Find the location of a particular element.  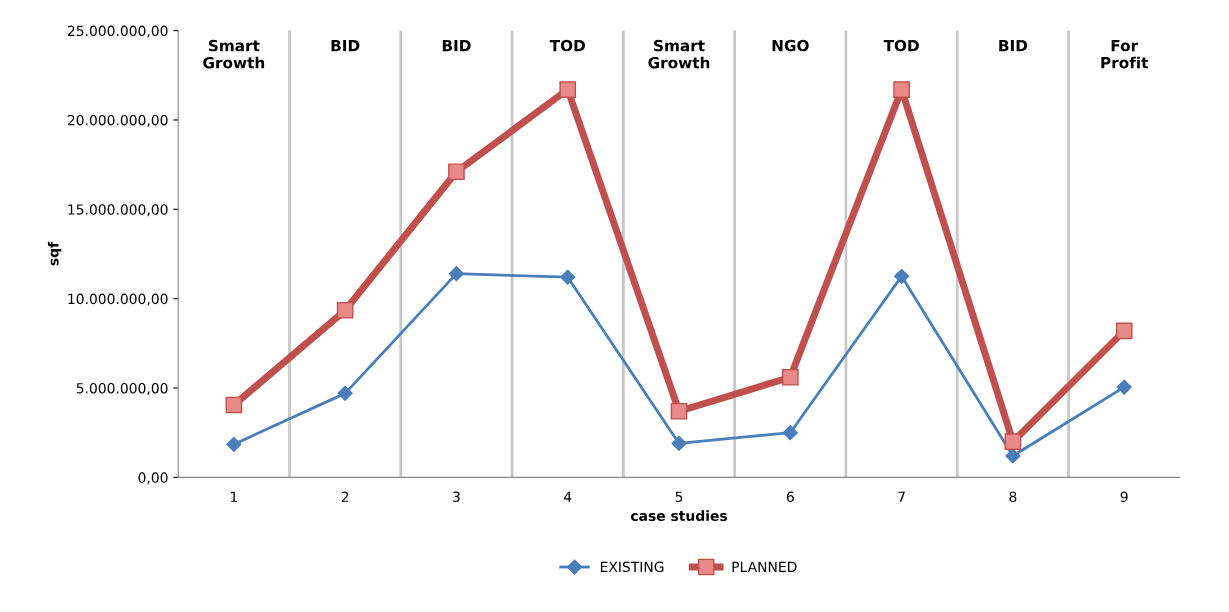

y-tick-label: 10.000.000,00 is located at coordinates (118, 299).